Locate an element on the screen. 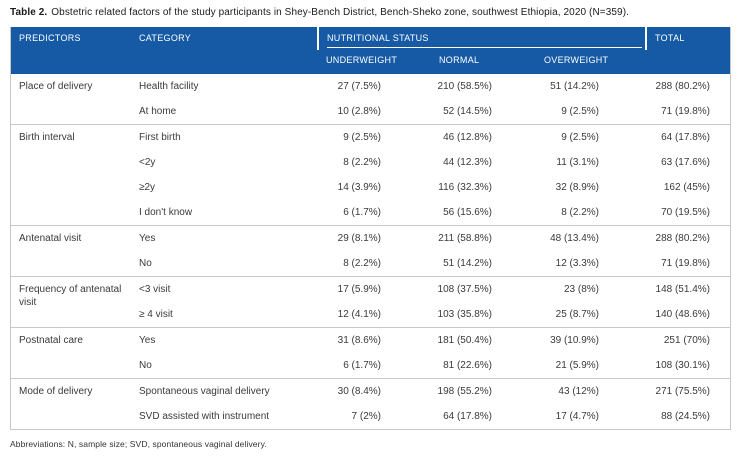  underweight-cell: 7 (2%) is located at coordinates (374, 416).